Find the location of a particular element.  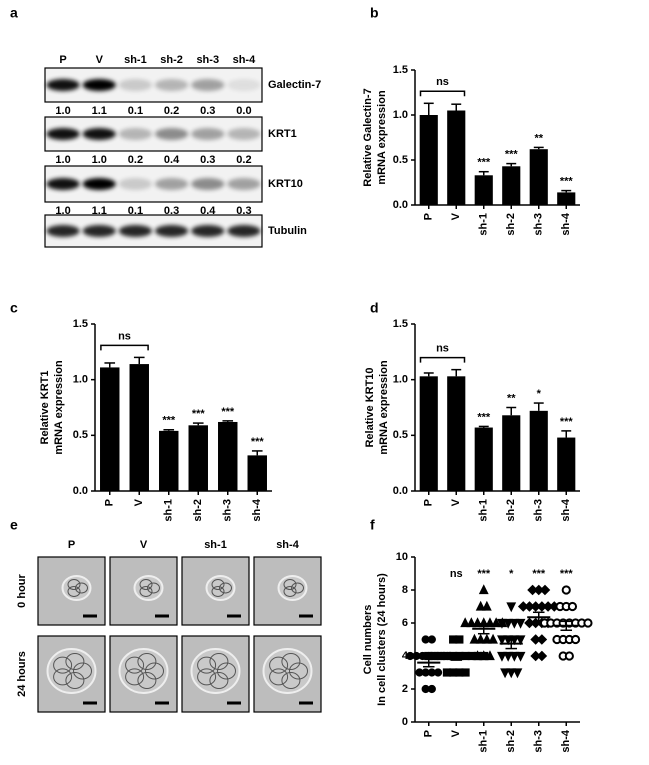

y-tick-label: 6 is located at coordinates (405, 623).